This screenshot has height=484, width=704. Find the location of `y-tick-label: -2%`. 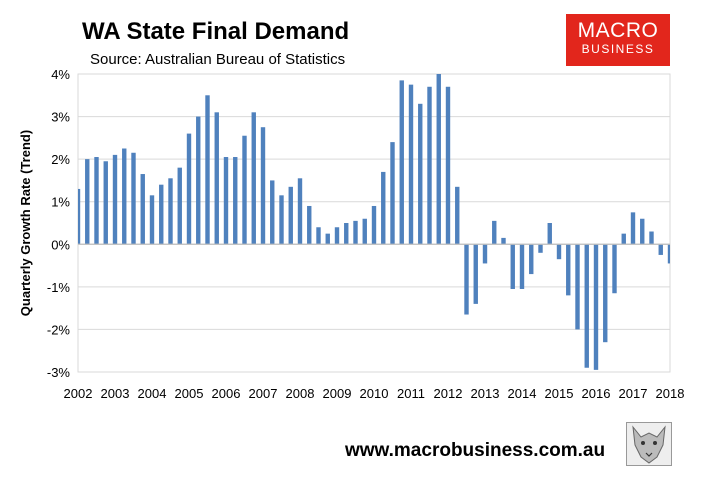

y-tick-label: -2% is located at coordinates (59, 329).